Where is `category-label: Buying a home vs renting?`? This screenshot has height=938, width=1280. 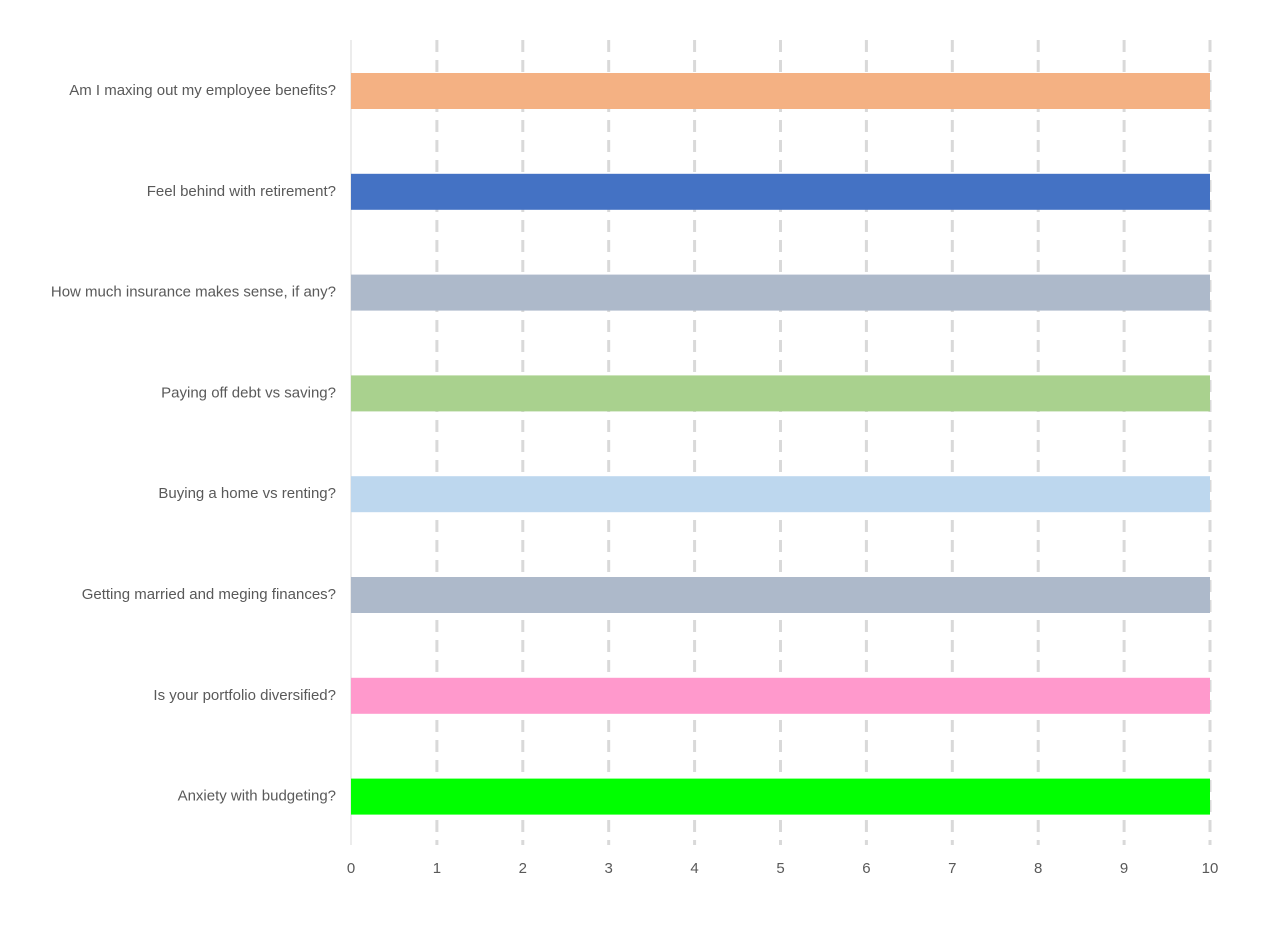
category-label: Buying a home vs renting? is located at coordinates (247, 493).